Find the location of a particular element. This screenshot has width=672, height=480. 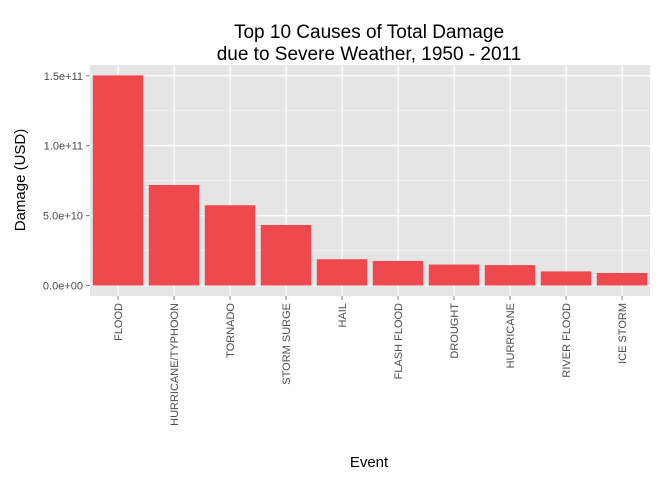

y-tick-label: 5.0e+10 is located at coordinates (63, 217).